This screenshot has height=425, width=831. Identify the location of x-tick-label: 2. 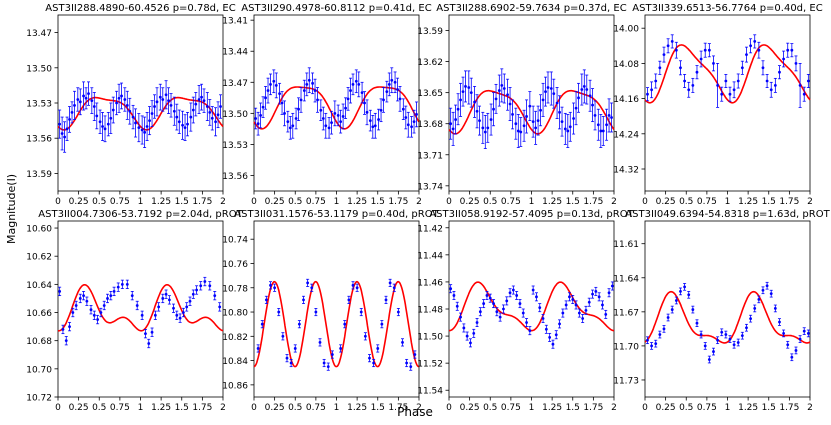
(419, 408).